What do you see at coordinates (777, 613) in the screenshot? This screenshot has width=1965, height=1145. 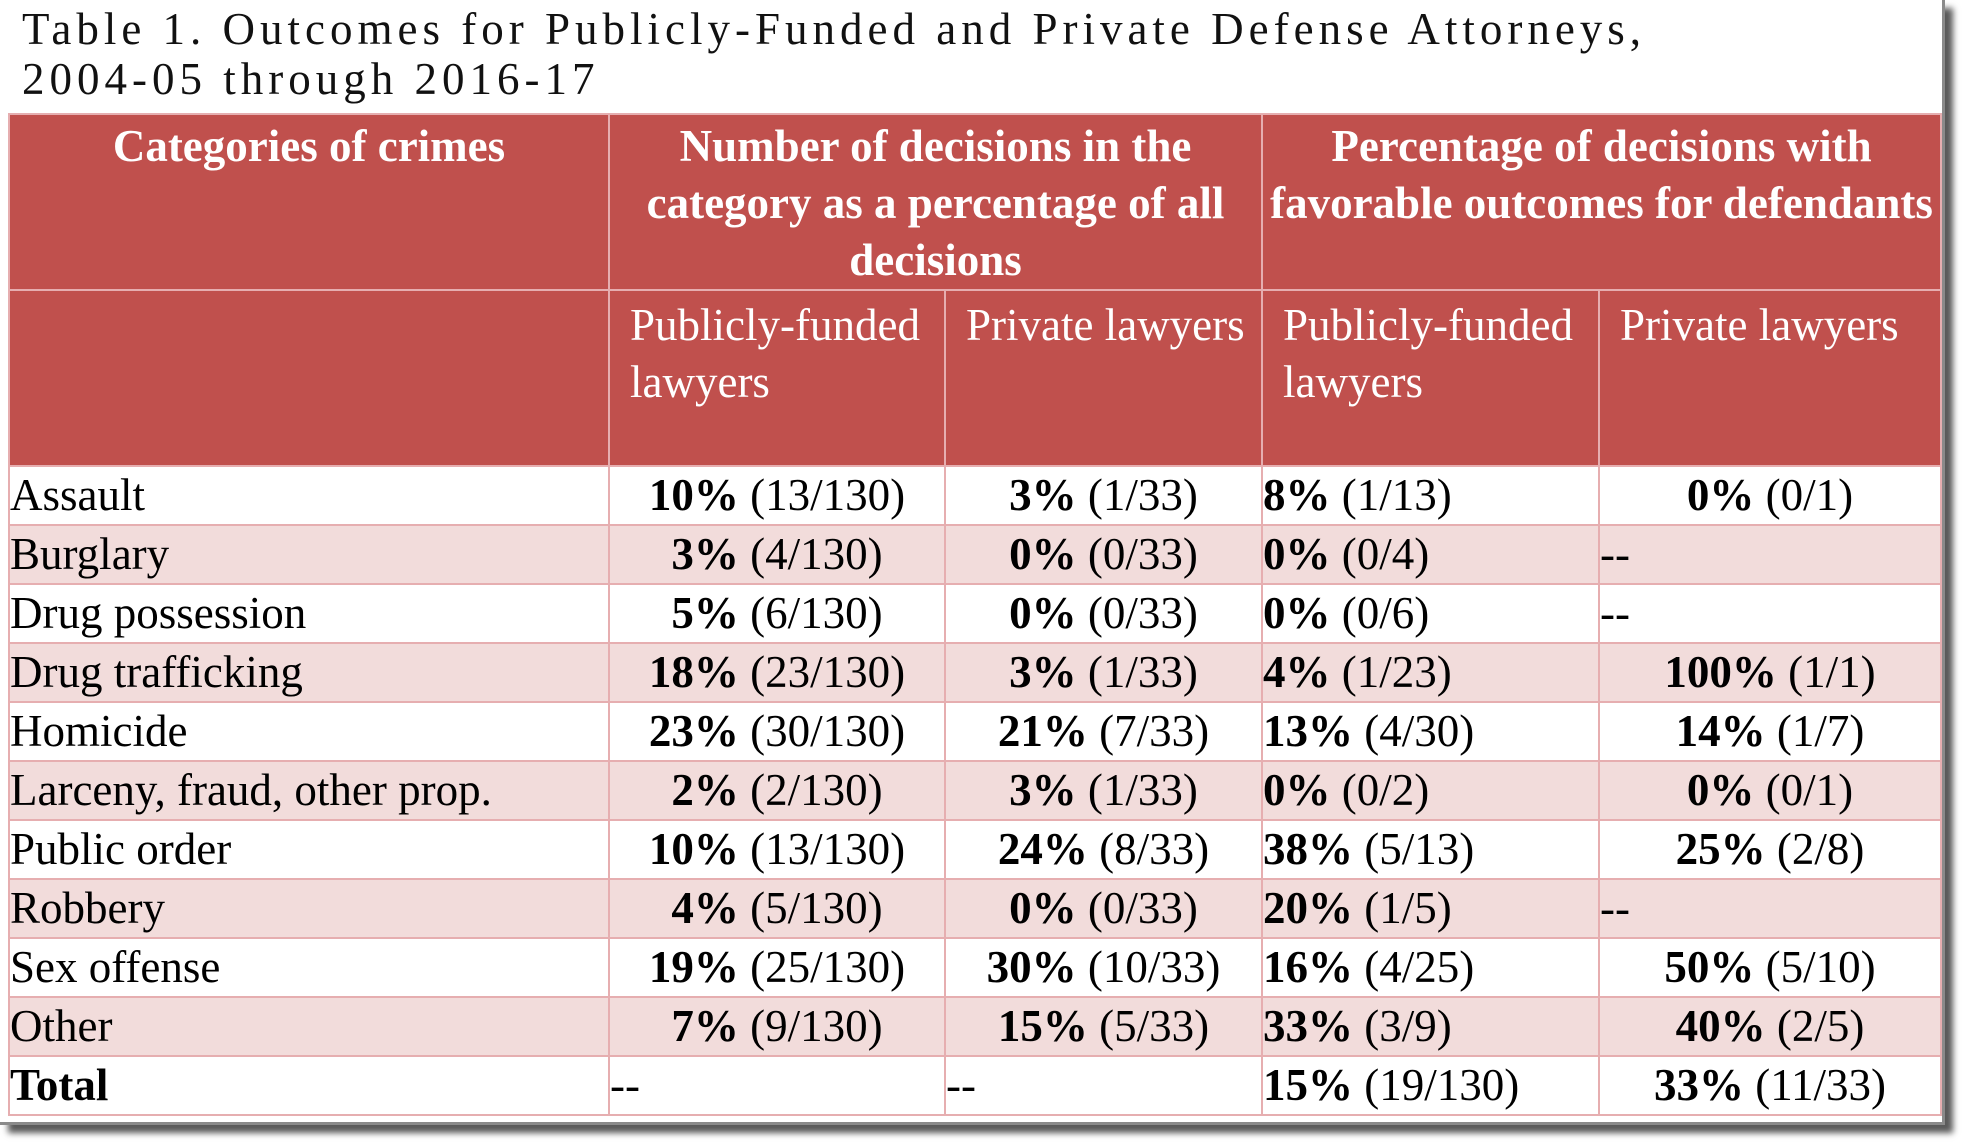 I see `cell-share-public: 5% (6/130)` at bounding box center [777, 613].